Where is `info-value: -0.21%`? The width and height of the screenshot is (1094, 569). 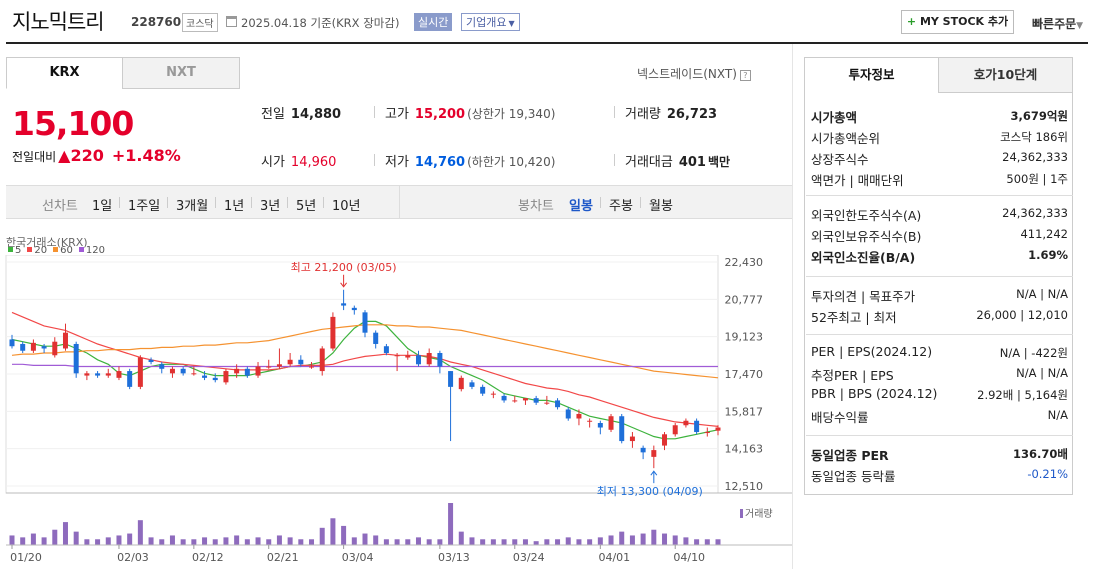 info-value: -0.21% is located at coordinates (1047, 474).